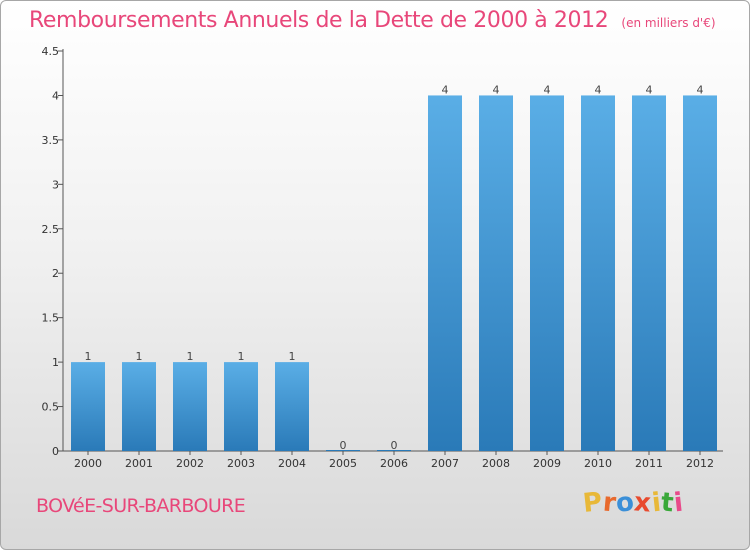  I want to click on y-tick-label: 3.5, so click(51, 140).